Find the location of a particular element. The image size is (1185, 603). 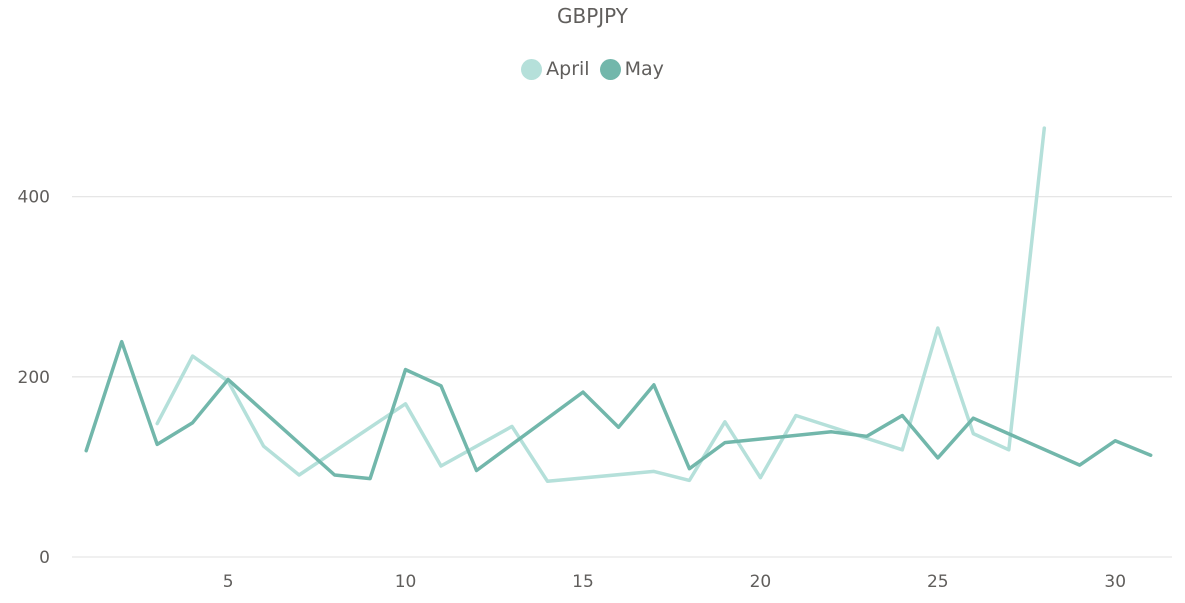

y-tick-label: 200 is located at coordinates (34, 378).